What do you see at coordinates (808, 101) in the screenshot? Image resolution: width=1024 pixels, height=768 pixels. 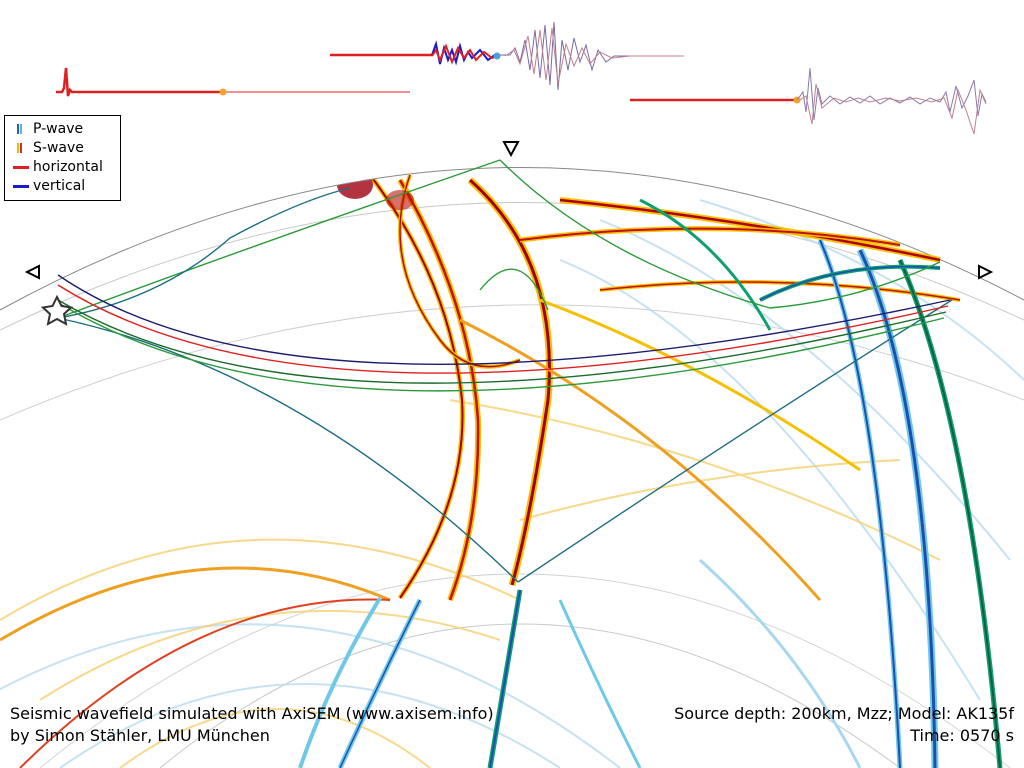 I see `seismogram-right` at bounding box center [808, 101].